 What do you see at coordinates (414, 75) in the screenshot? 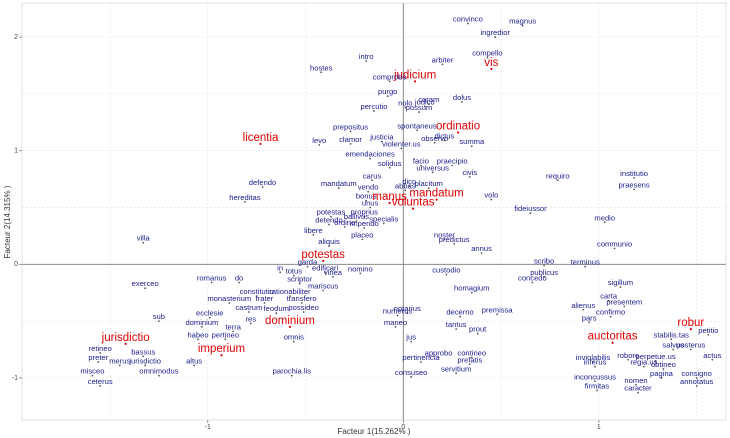
I see `highlight-label: judicium` at bounding box center [414, 75].